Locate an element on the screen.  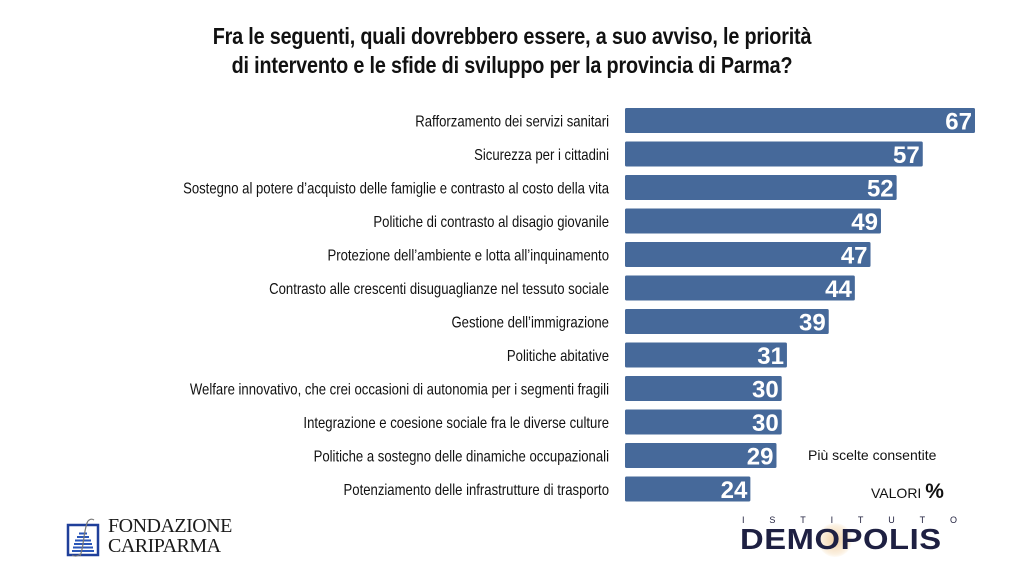
category-label: Sicurezza per i cittadini is located at coordinates (541, 155).